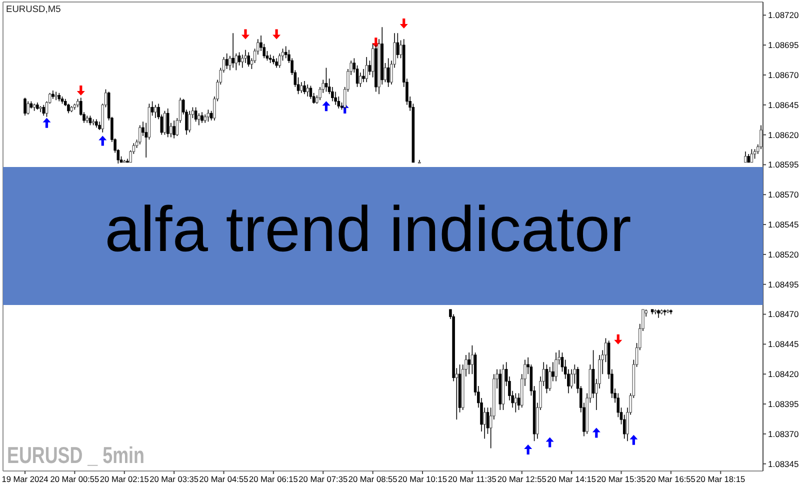 This screenshot has height=487, width=800. Describe the element at coordinates (783, 45) in the screenshot. I see `y-tick-label: 1.08695` at that location.